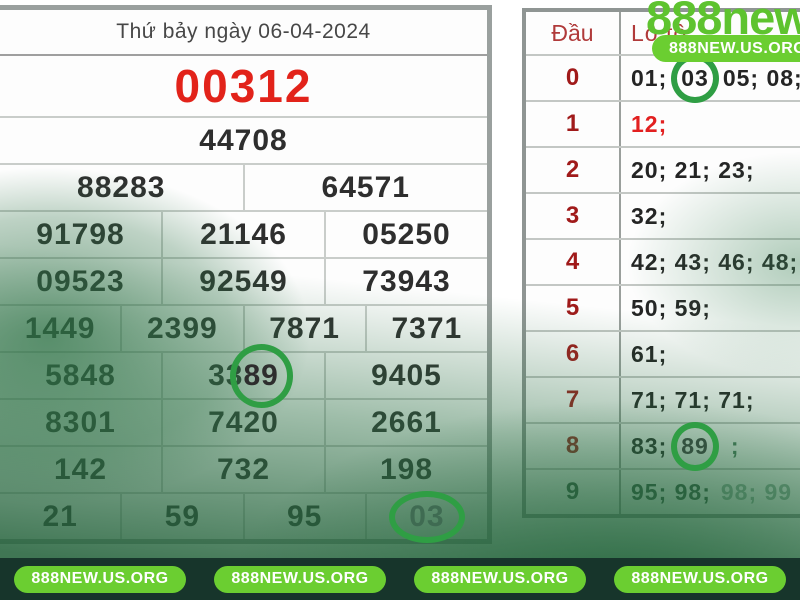 The height and width of the screenshot is (600, 800). Describe the element at coordinates (693, 399) in the screenshot. I see `lo-numbers: 71; 71; 71;` at that location.